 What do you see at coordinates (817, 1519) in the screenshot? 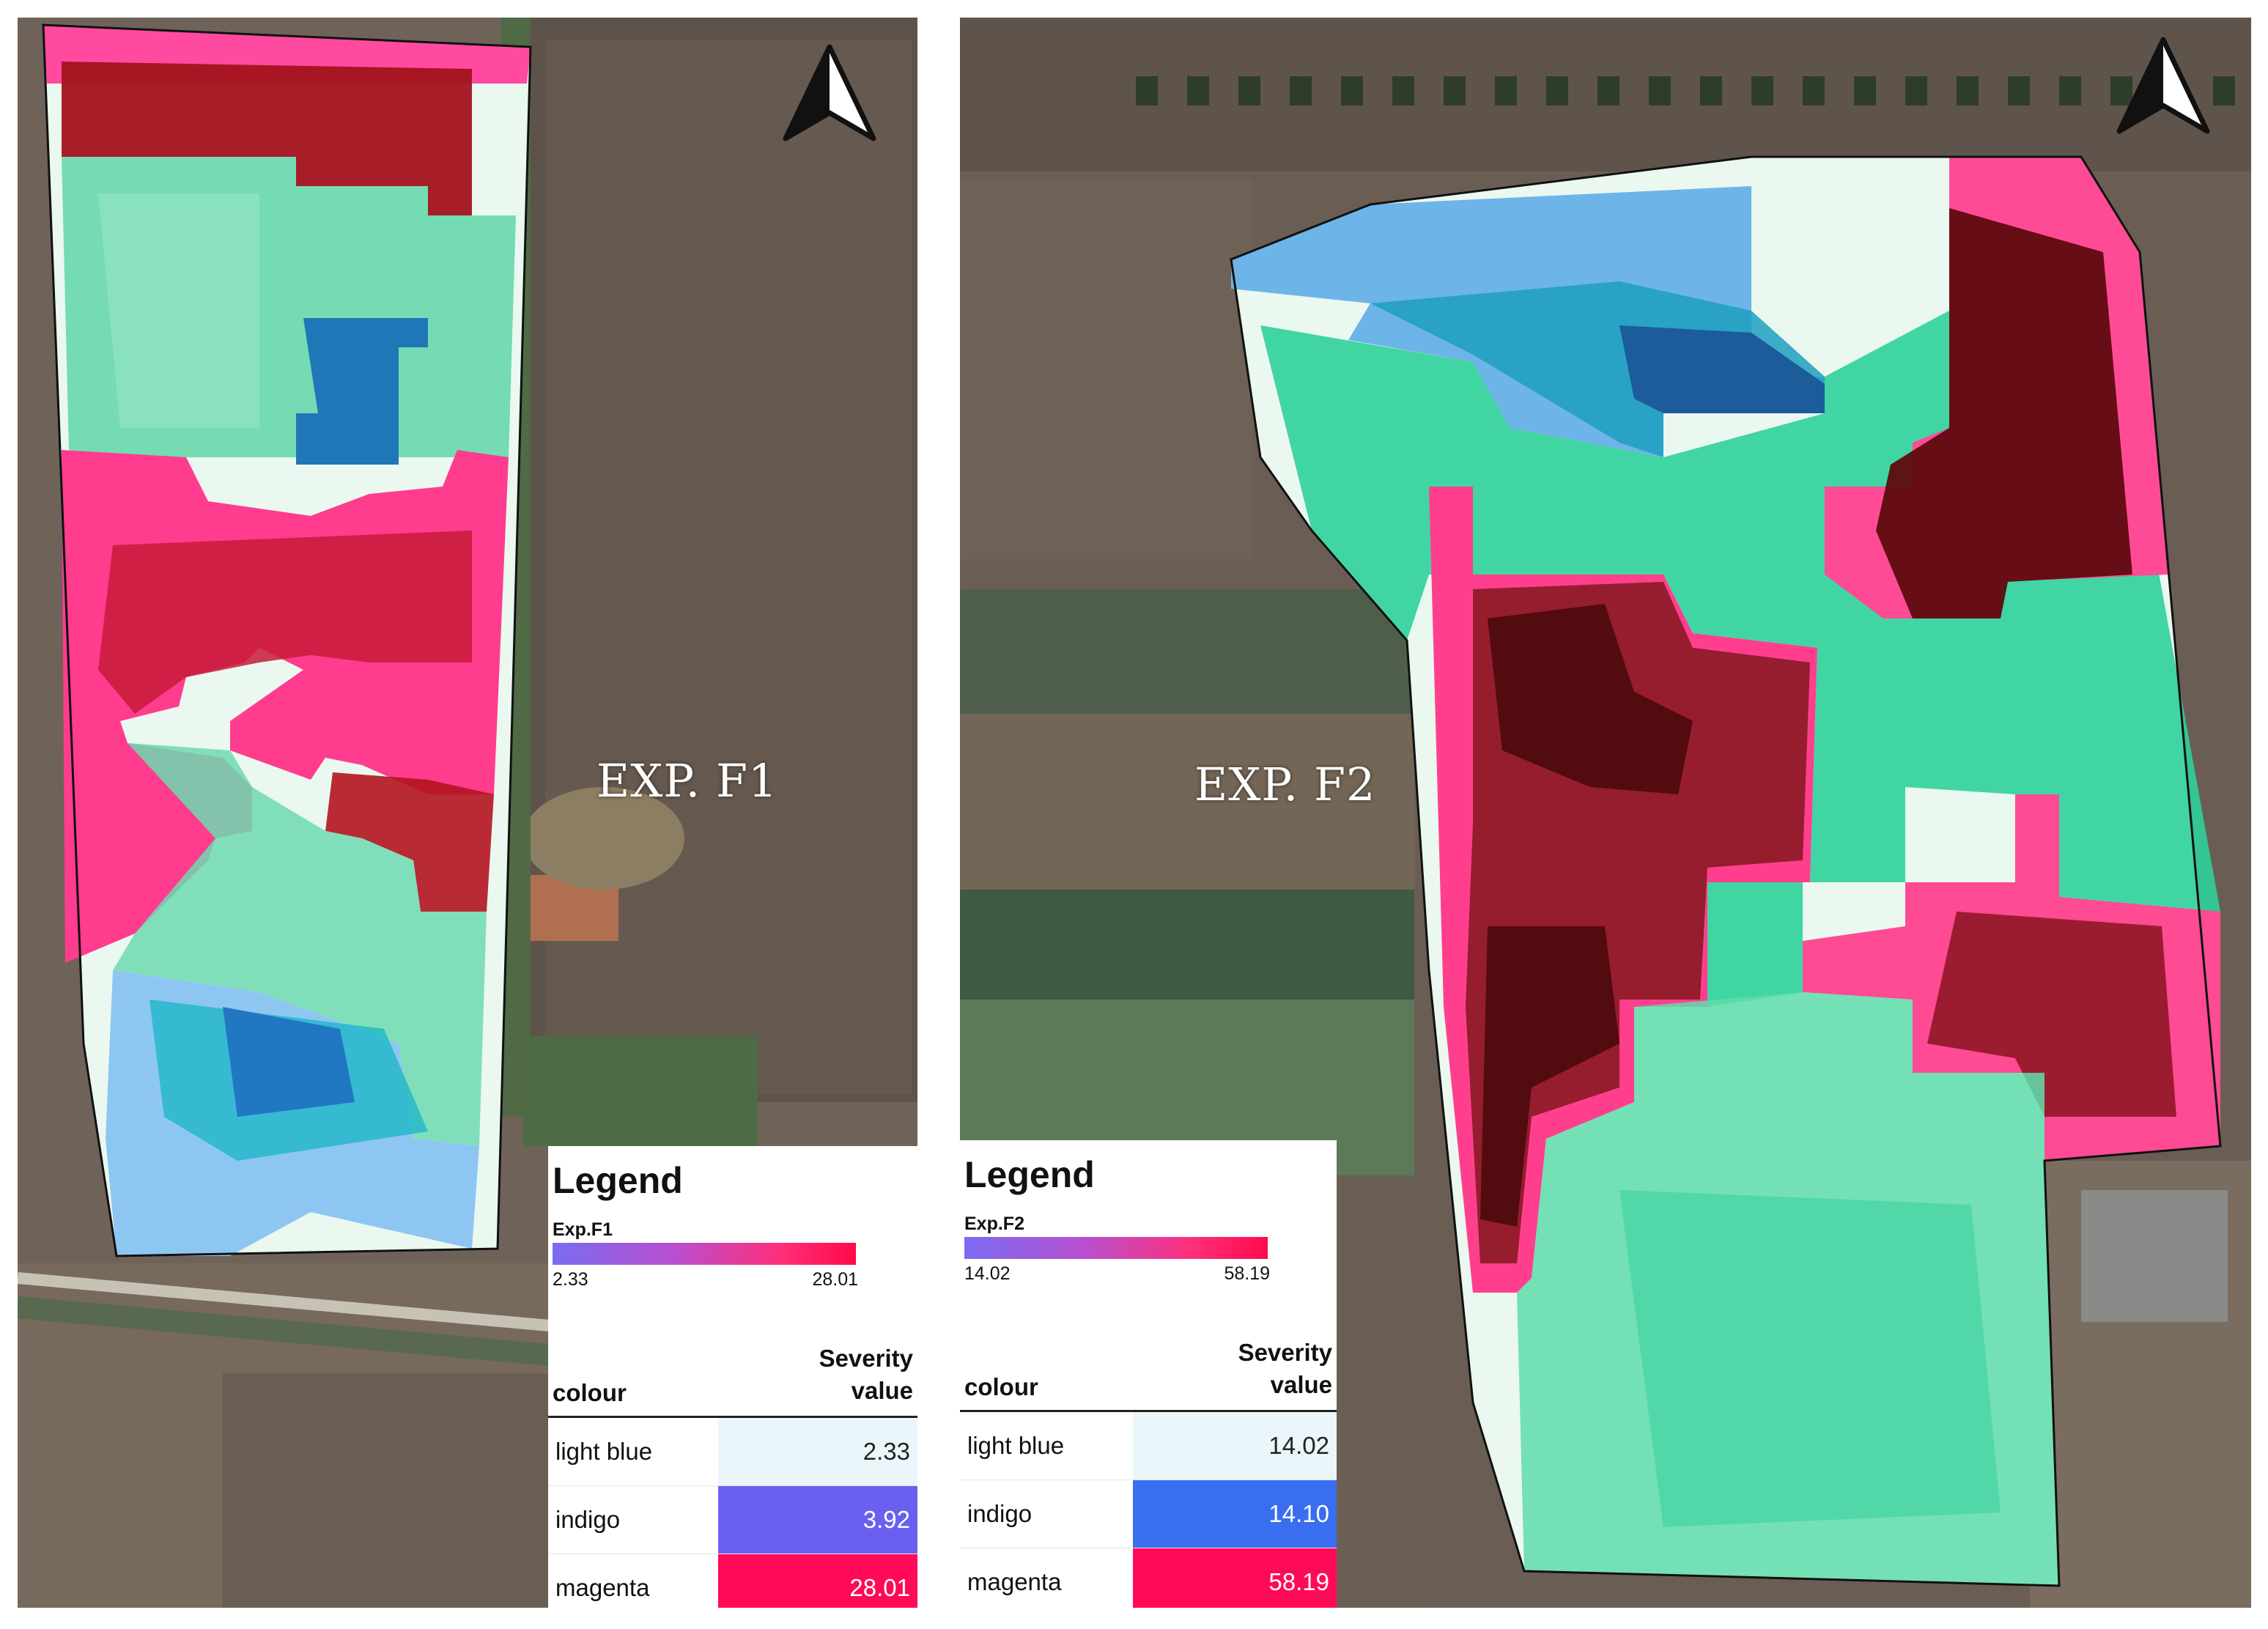
I see `row-severity-value: 3.92` at bounding box center [817, 1519].